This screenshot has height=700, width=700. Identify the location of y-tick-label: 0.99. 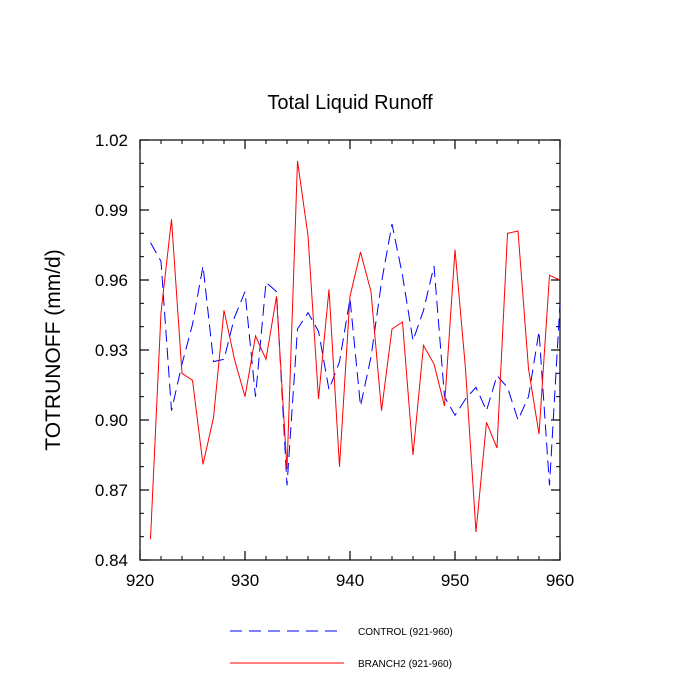
(111, 210).